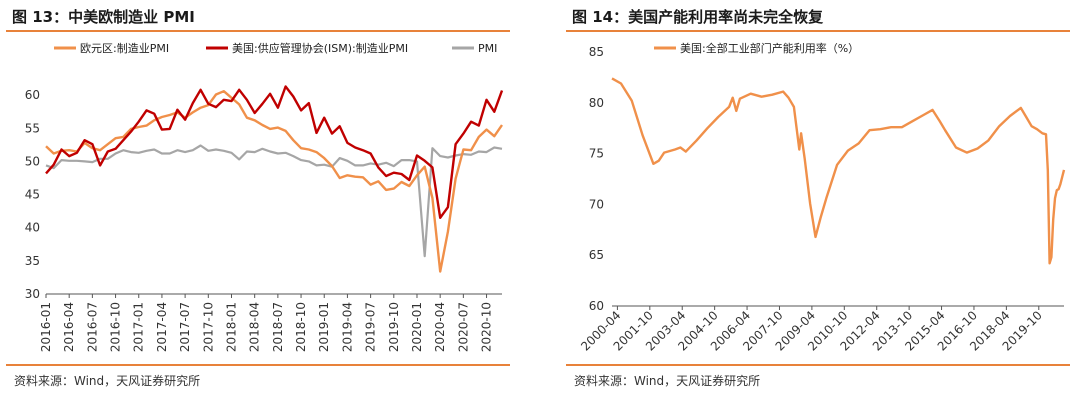  I want to click on x-tick-label: 2020-07, so click(463, 327).